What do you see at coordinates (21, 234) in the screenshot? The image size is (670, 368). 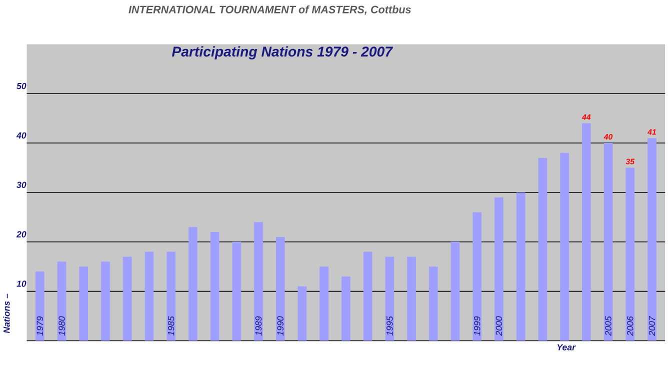 I see `y-tick-label: 20` at bounding box center [21, 234].